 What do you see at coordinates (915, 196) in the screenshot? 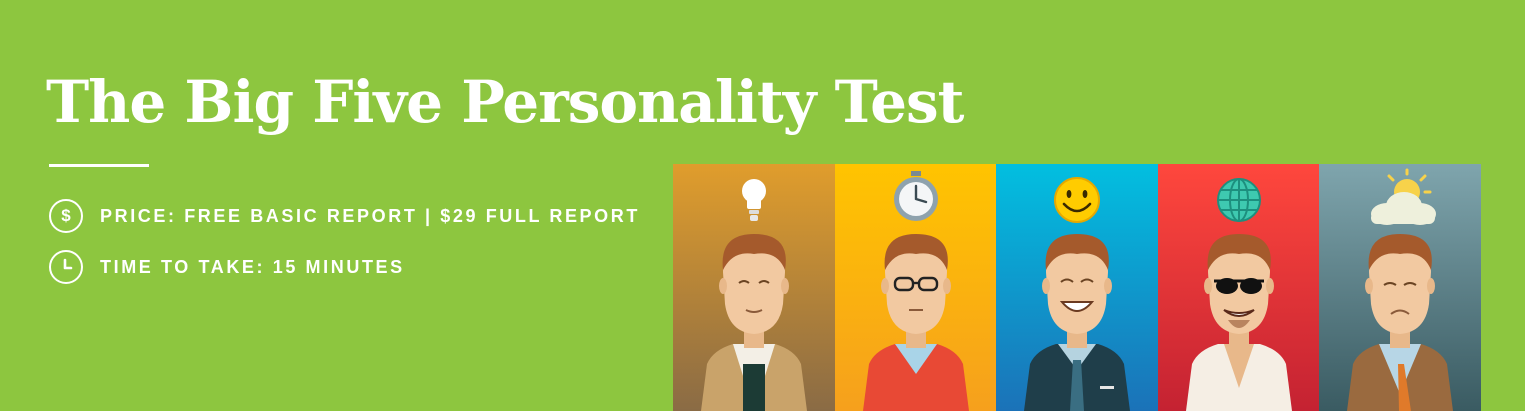
I see `stopwatch-icon` at bounding box center [915, 196].